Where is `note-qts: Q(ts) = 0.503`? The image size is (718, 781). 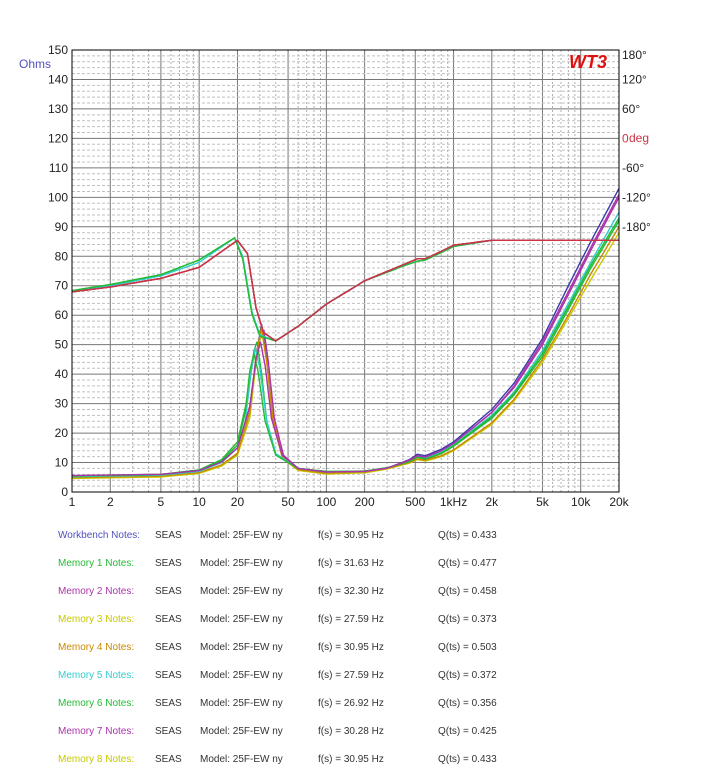
note-qts: Q(ts) = 0.503 is located at coordinates (467, 647).